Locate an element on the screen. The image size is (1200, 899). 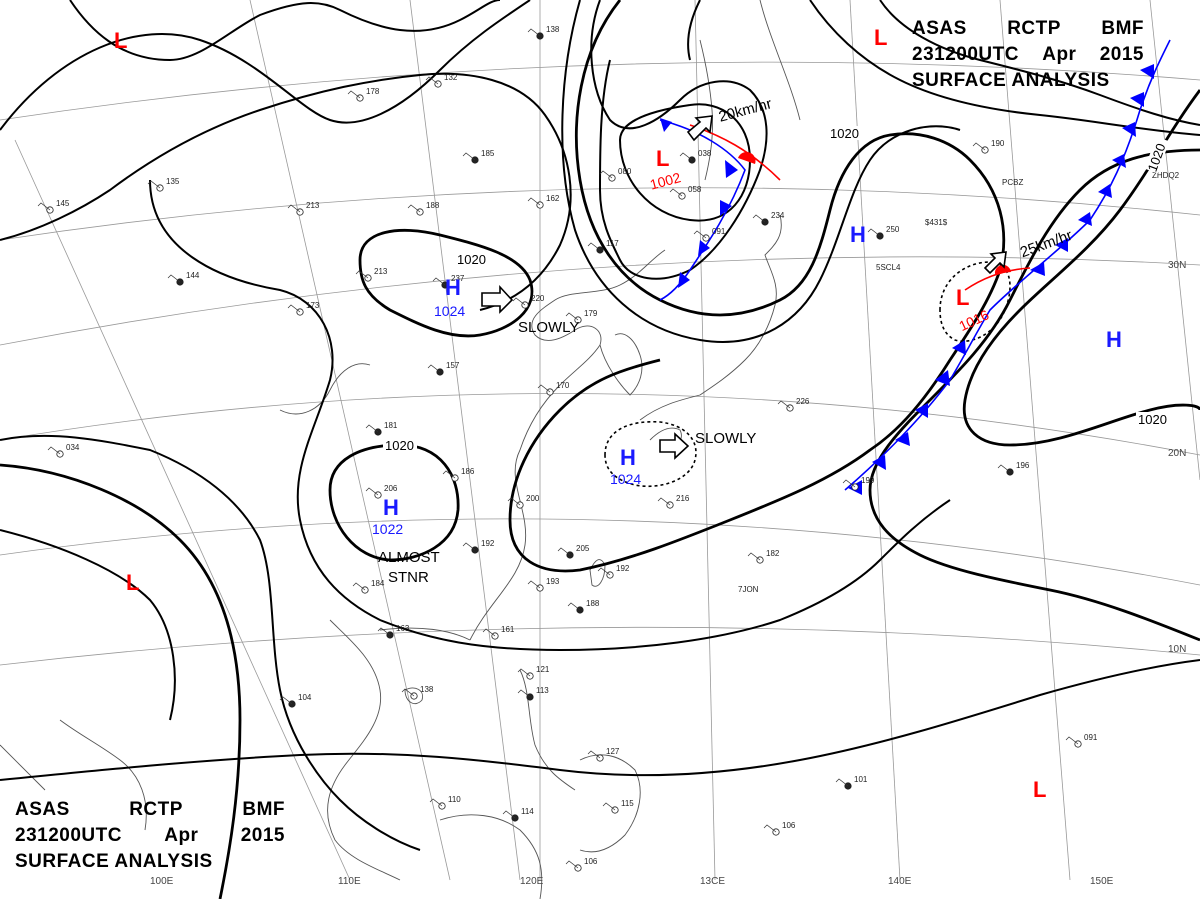
cold-front-east is located at coordinates (1007, 267).